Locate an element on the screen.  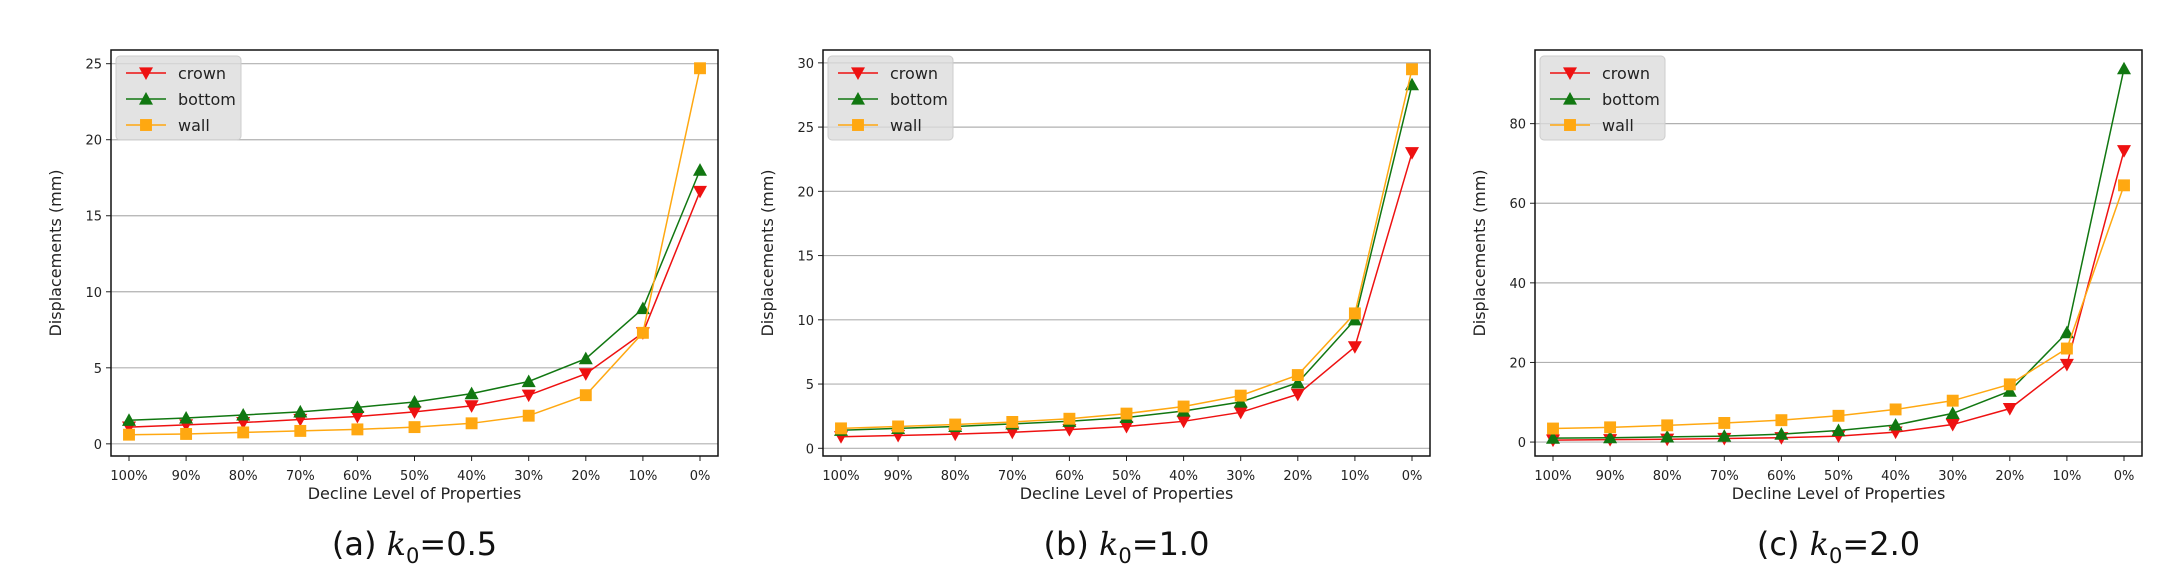
y-tick-label: 15 is located at coordinates (93, 217).